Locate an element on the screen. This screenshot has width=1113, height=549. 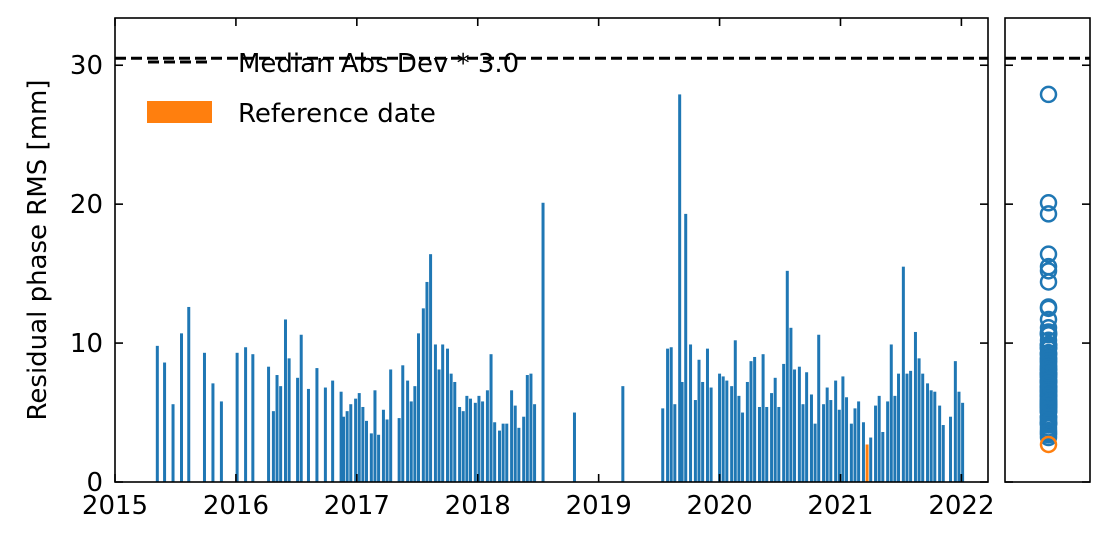
side-reference-point is located at coordinates (1048, 444).